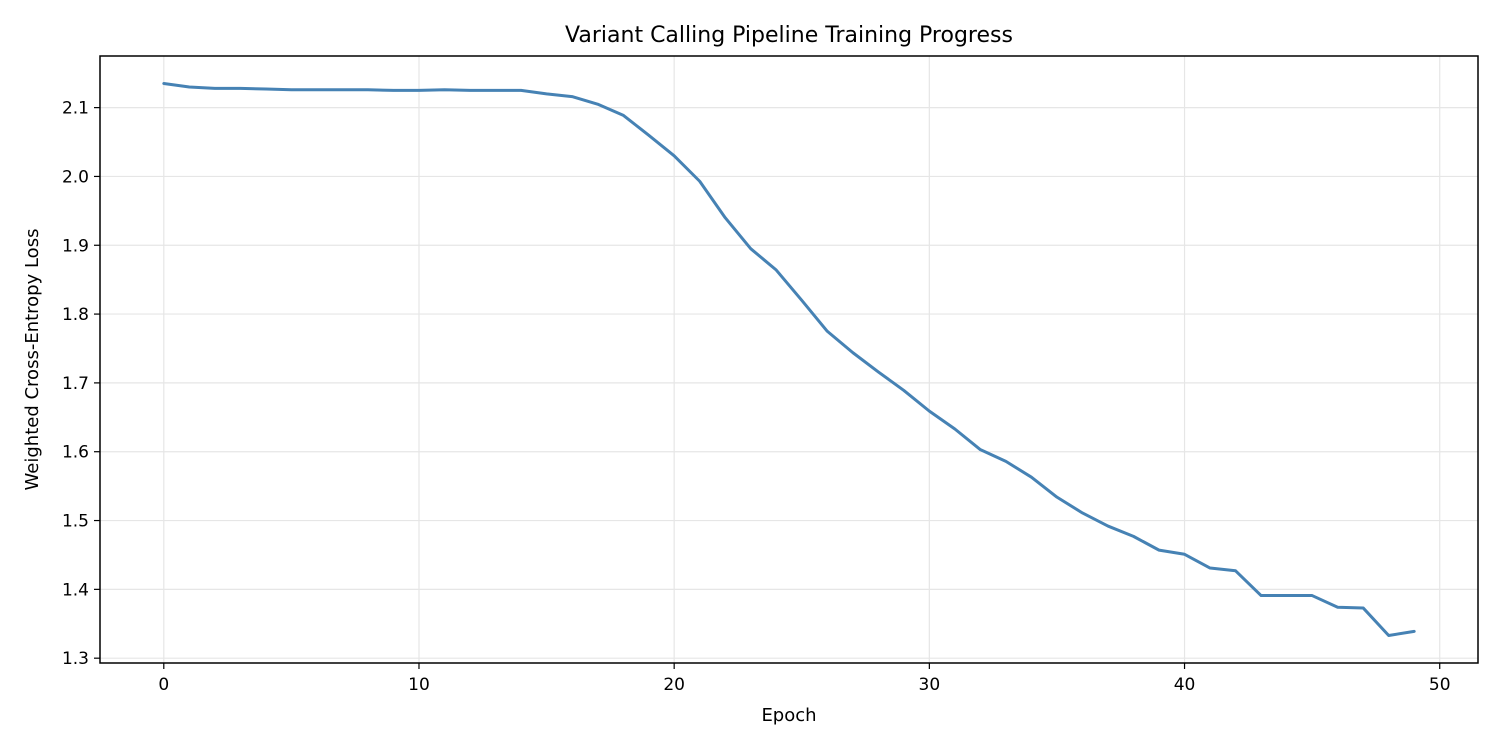 The image size is (1500, 750). Describe the element at coordinates (75, 453) in the screenshot. I see `y-tick-label: 1.6` at that location.